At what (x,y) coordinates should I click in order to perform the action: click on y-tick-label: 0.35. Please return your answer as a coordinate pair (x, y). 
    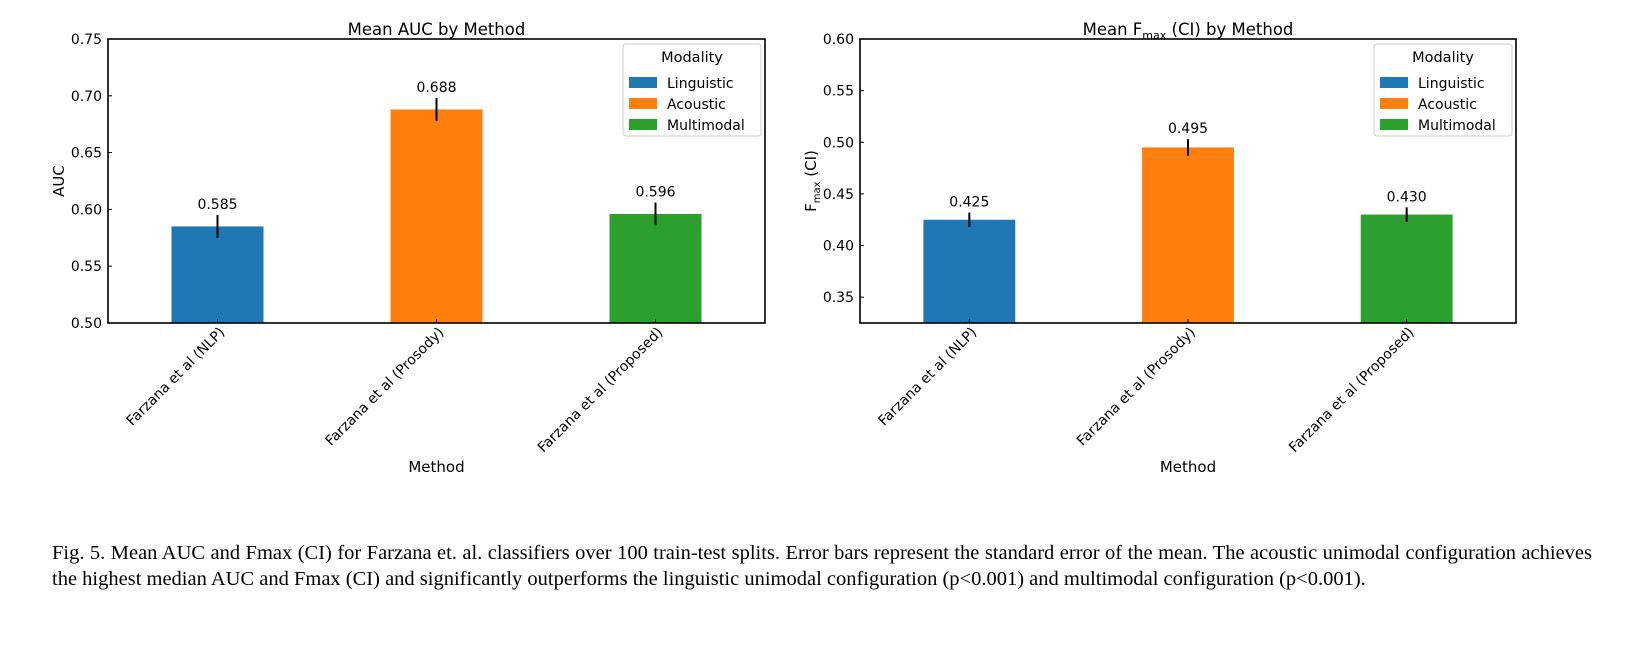
    Looking at the image, I should click on (838, 298).